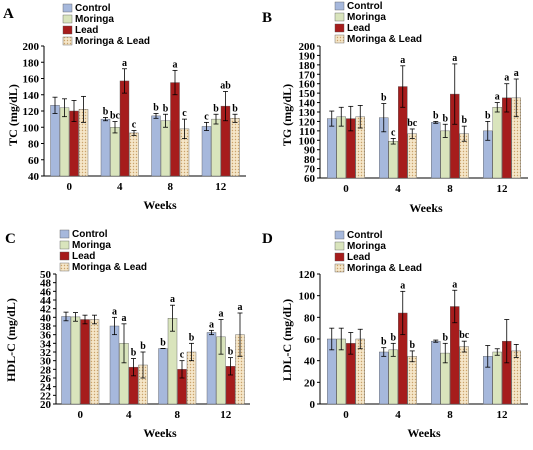 The width and height of the screenshot is (533, 450). What do you see at coordinates (184, 113) in the screenshot?
I see `significance-label: c` at bounding box center [184, 113].